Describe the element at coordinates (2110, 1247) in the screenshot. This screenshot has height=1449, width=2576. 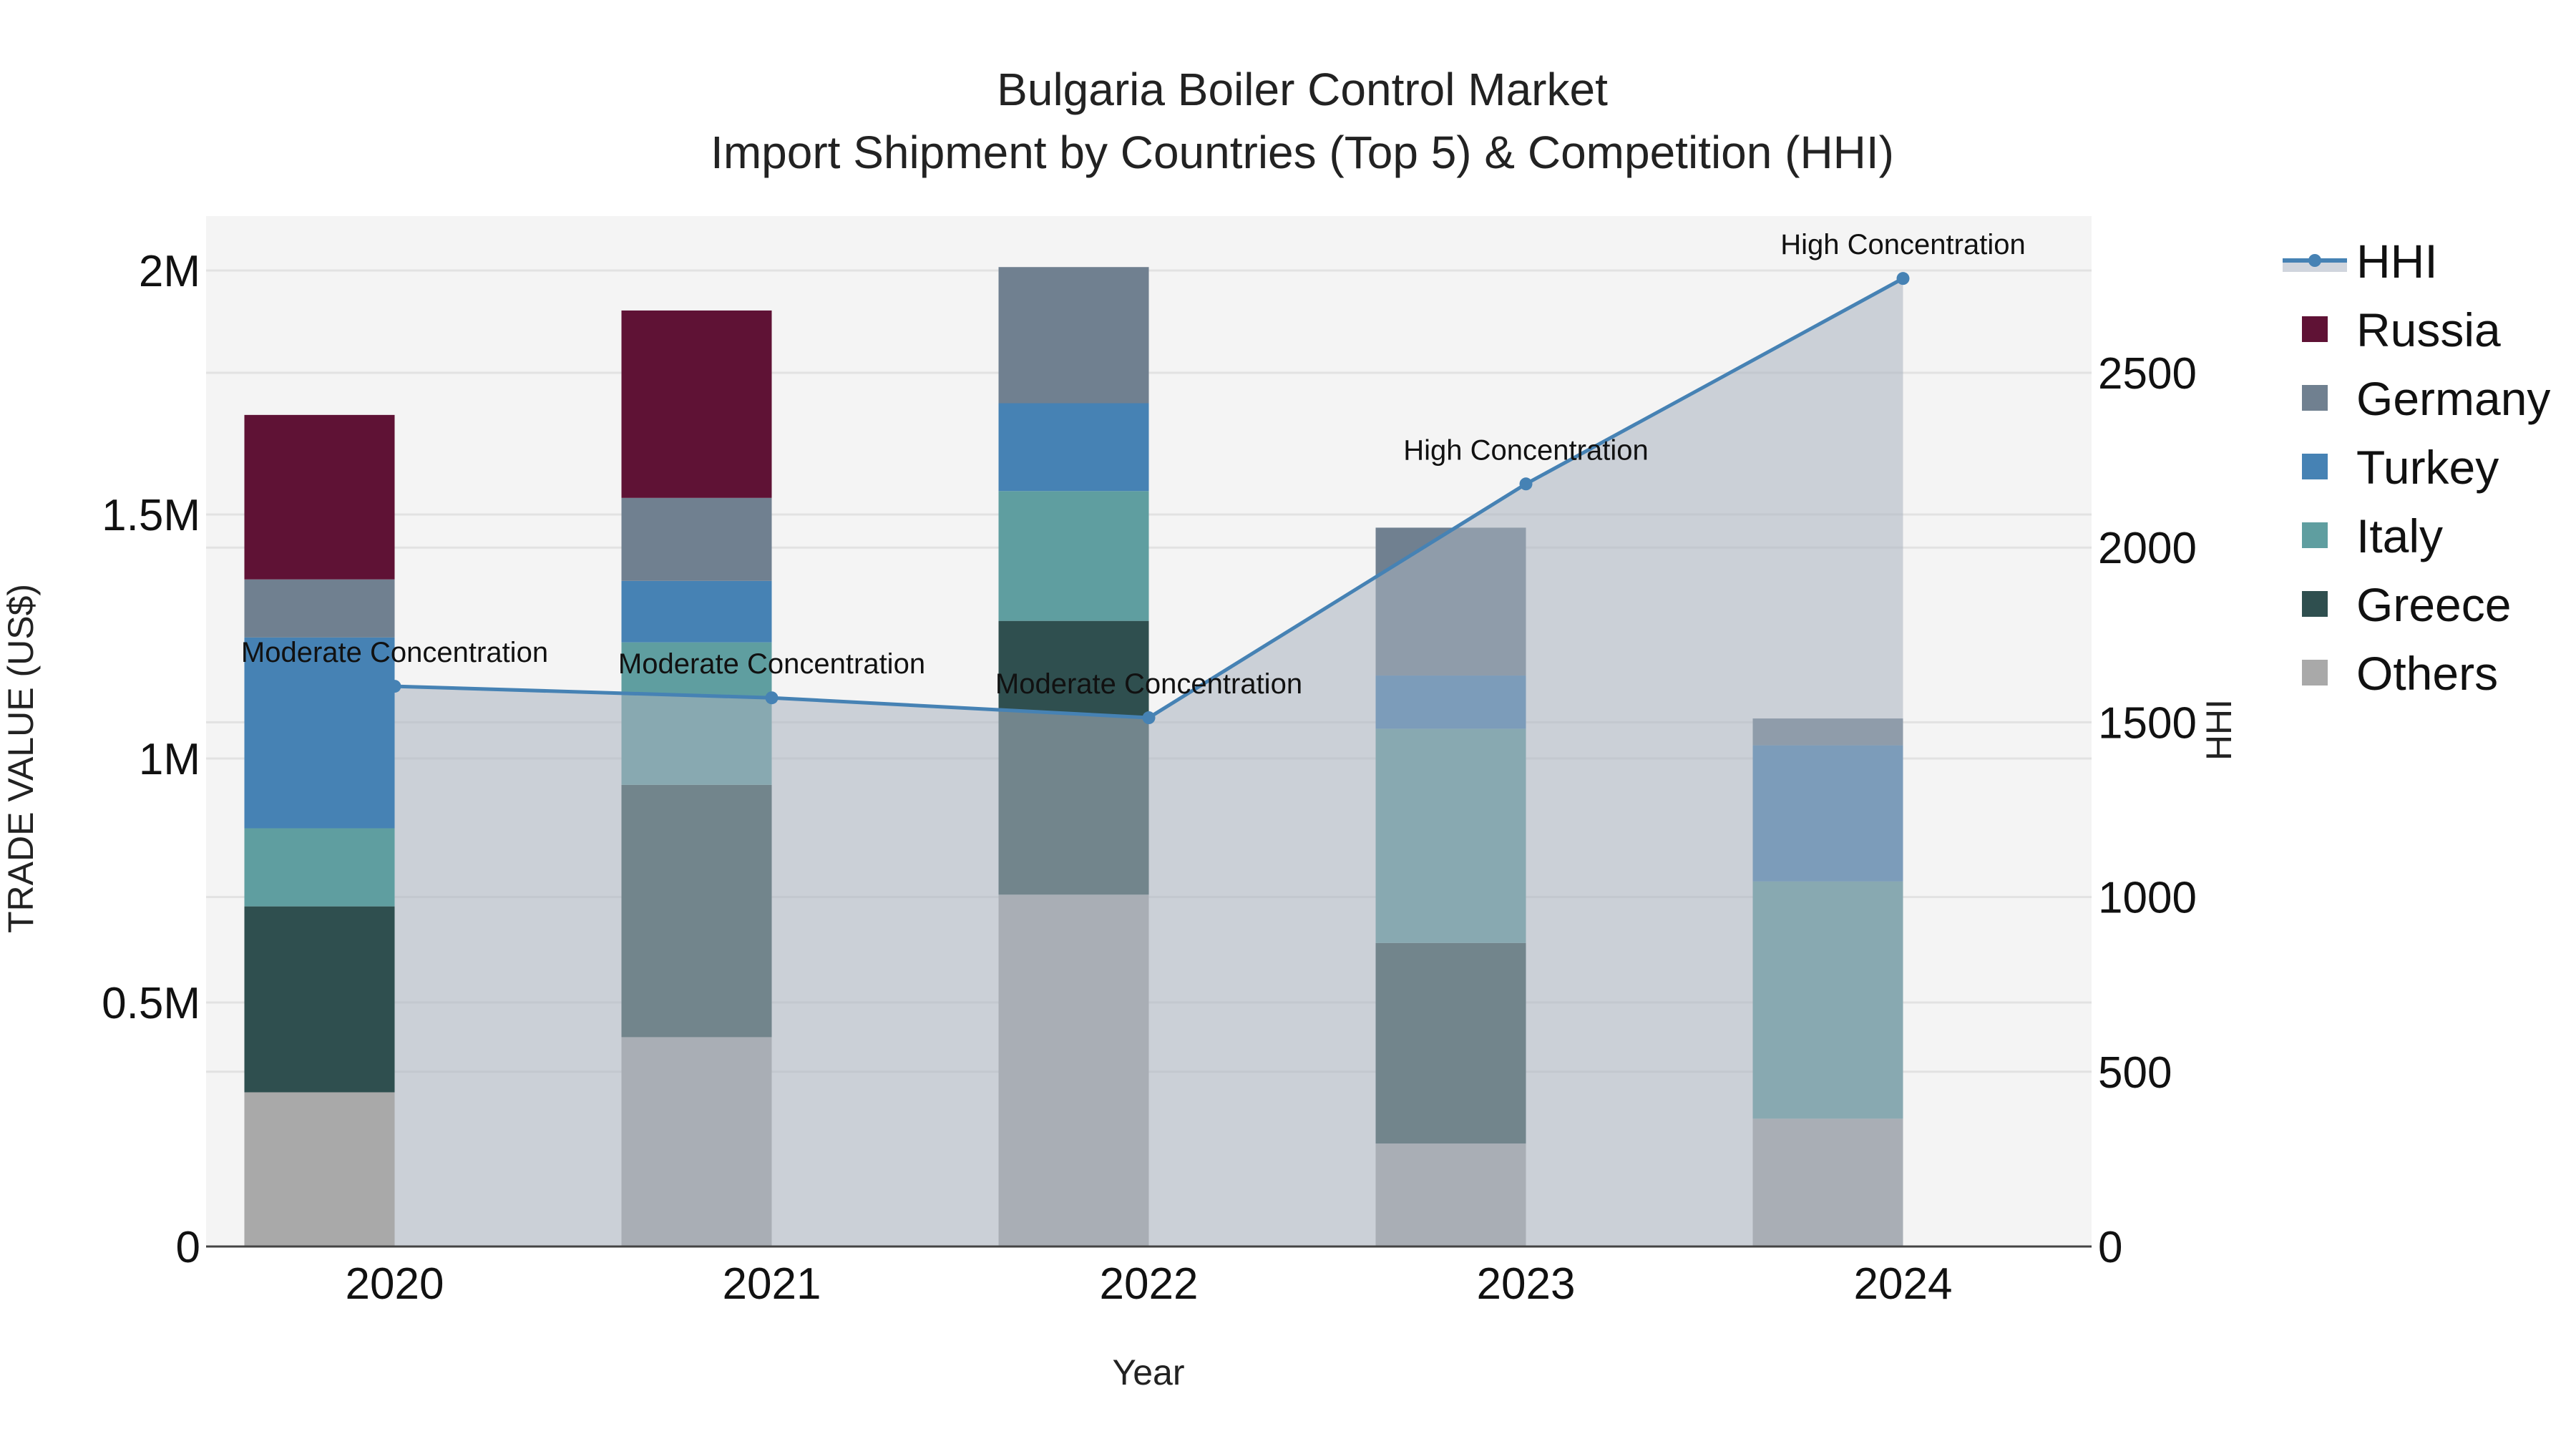
I see `y2-tick-label: 0` at that location.